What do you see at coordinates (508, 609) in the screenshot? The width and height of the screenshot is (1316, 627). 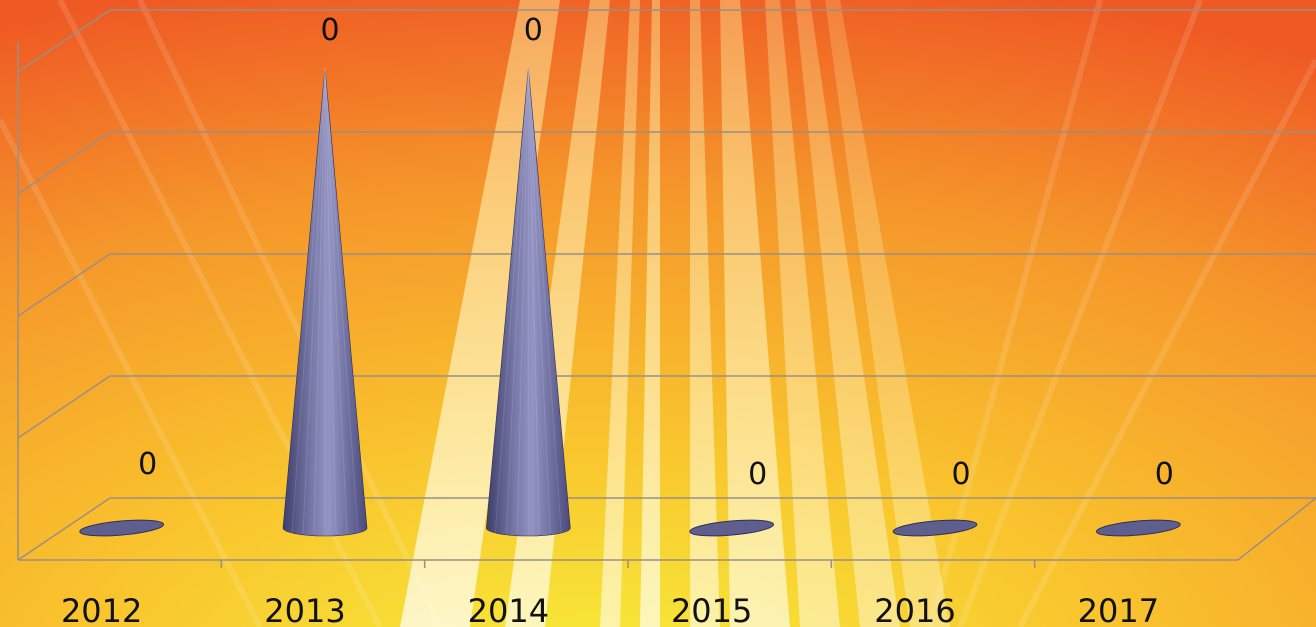 I see `category-label: 2014` at bounding box center [508, 609].